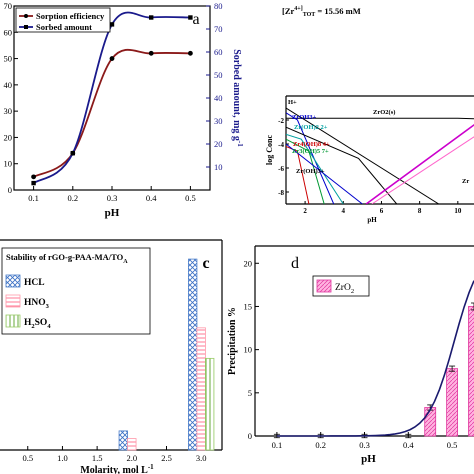 The width and height of the screenshot is (474, 474). What do you see at coordinates (218, 6) in the screenshot?
I see `y-right-tick-label: 80` at bounding box center [218, 6].